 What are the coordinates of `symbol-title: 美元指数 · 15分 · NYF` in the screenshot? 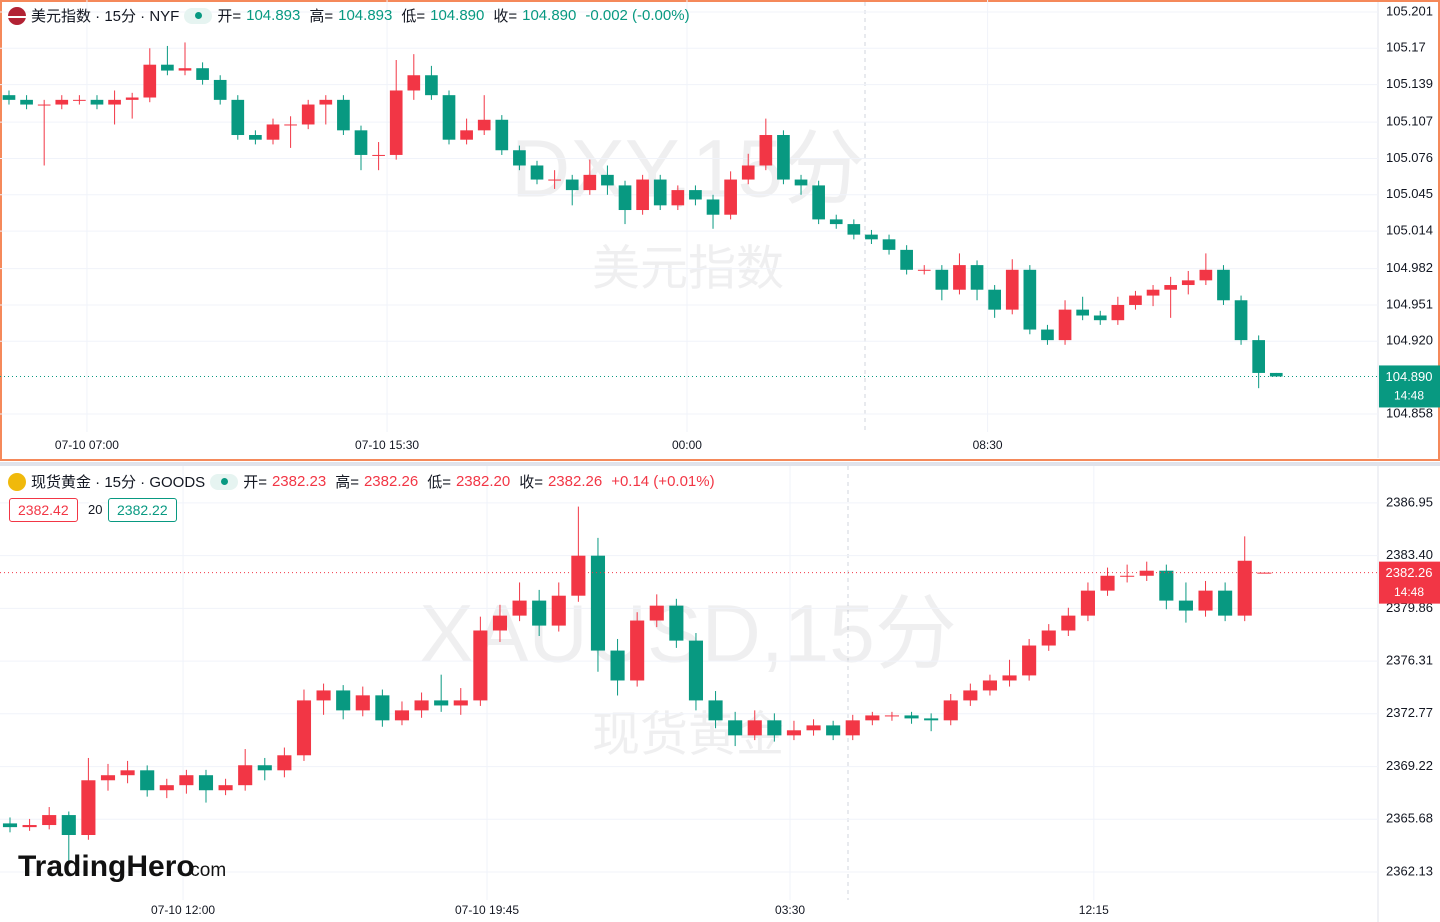 It's located at (105, 16).